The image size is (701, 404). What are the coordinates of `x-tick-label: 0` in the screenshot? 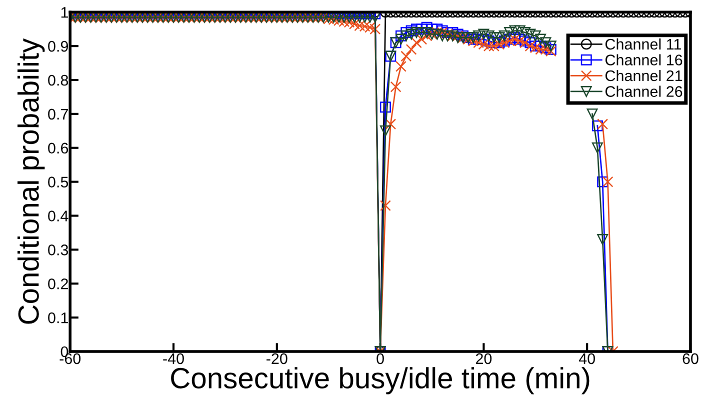 It's located at (380, 358).